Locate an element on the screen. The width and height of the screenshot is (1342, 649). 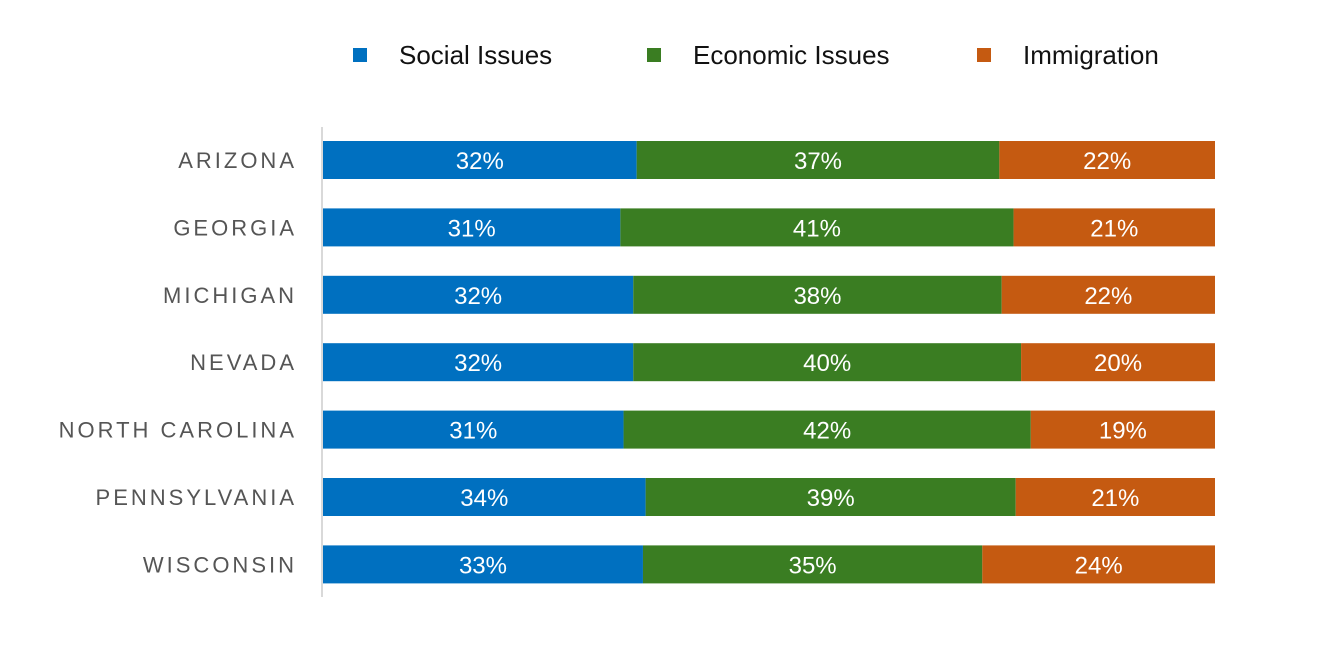
data-label-georgia-immigration: 21% is located at coordinates (1114, 228).